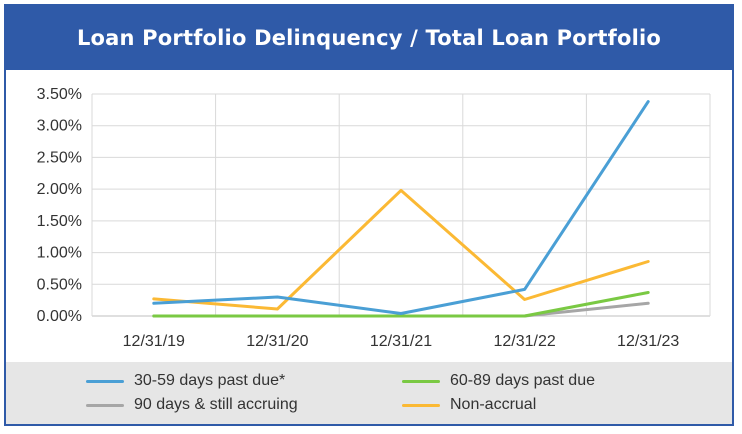 This screenshot has height=434, width=742. Describe the element at coordinates (59, 221) in the screenshot. I see `y-tick-label: 1.50%` at that location.